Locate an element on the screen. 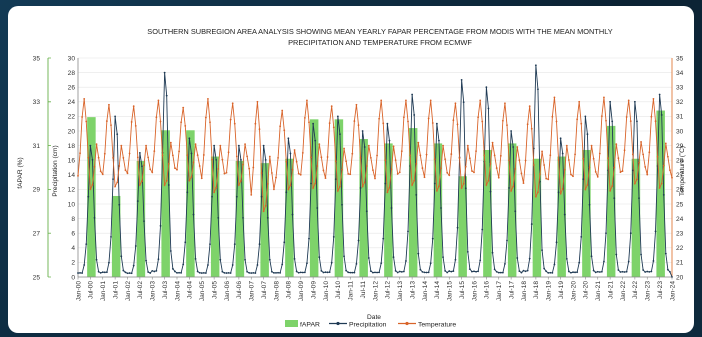 Image resolution: width=702 pixels, height=337 pixels. precipitation-tick-label: 16 is located at coordinates (72, 161).